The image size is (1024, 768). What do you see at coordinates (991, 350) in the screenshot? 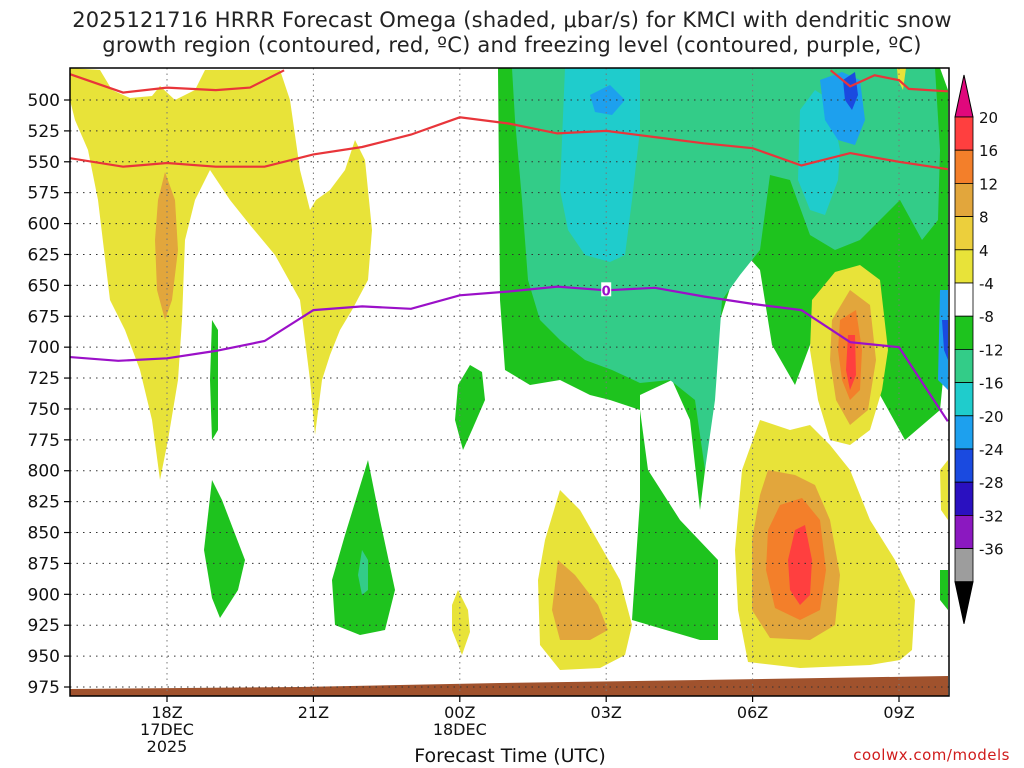
I see `colorbar-label: -12` at bounding box center [991, 350].